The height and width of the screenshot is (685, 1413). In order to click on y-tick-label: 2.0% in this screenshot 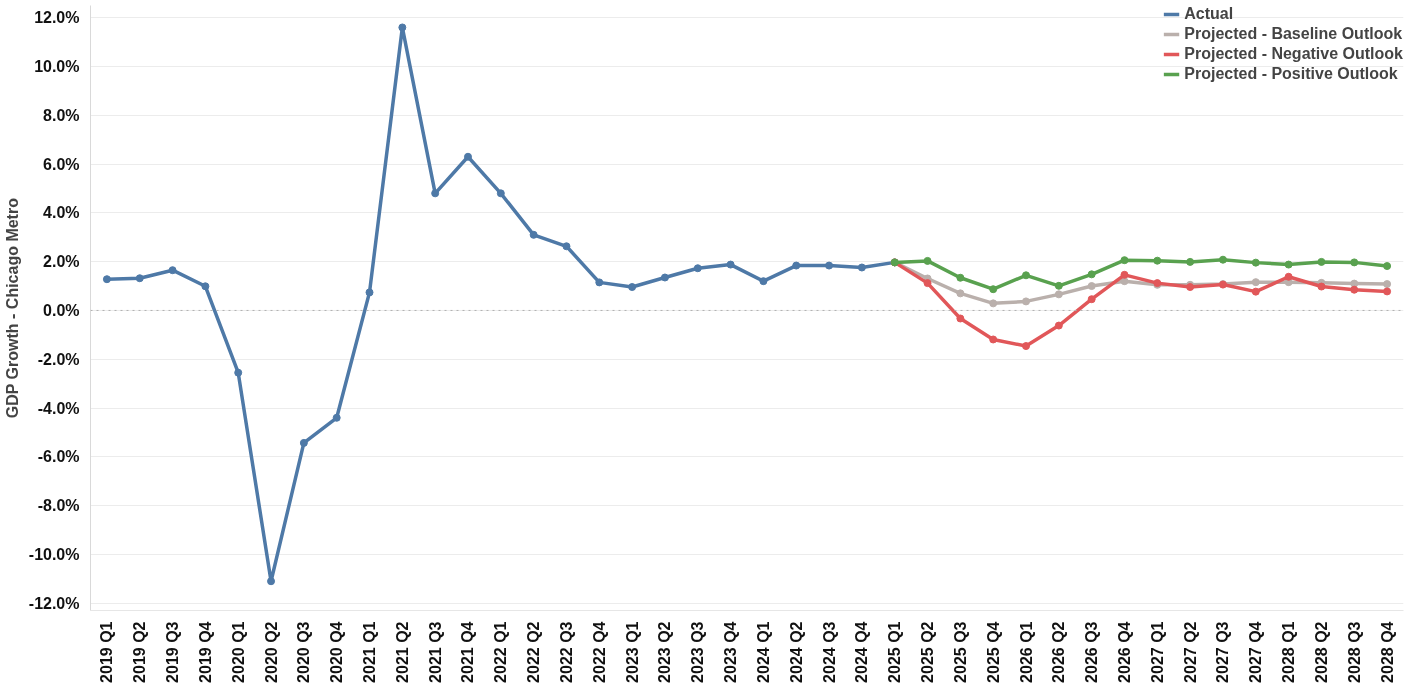, I will do `click(61, 262)`.